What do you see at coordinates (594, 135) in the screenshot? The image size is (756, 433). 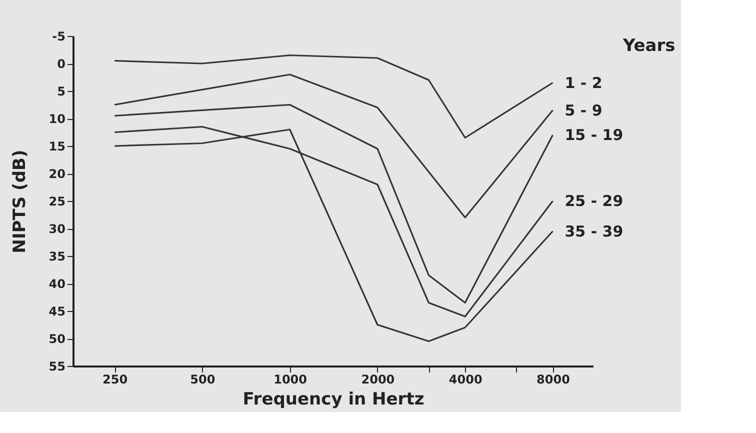 I see `series-label: 15 - 19` at bounding box center [594, 135].